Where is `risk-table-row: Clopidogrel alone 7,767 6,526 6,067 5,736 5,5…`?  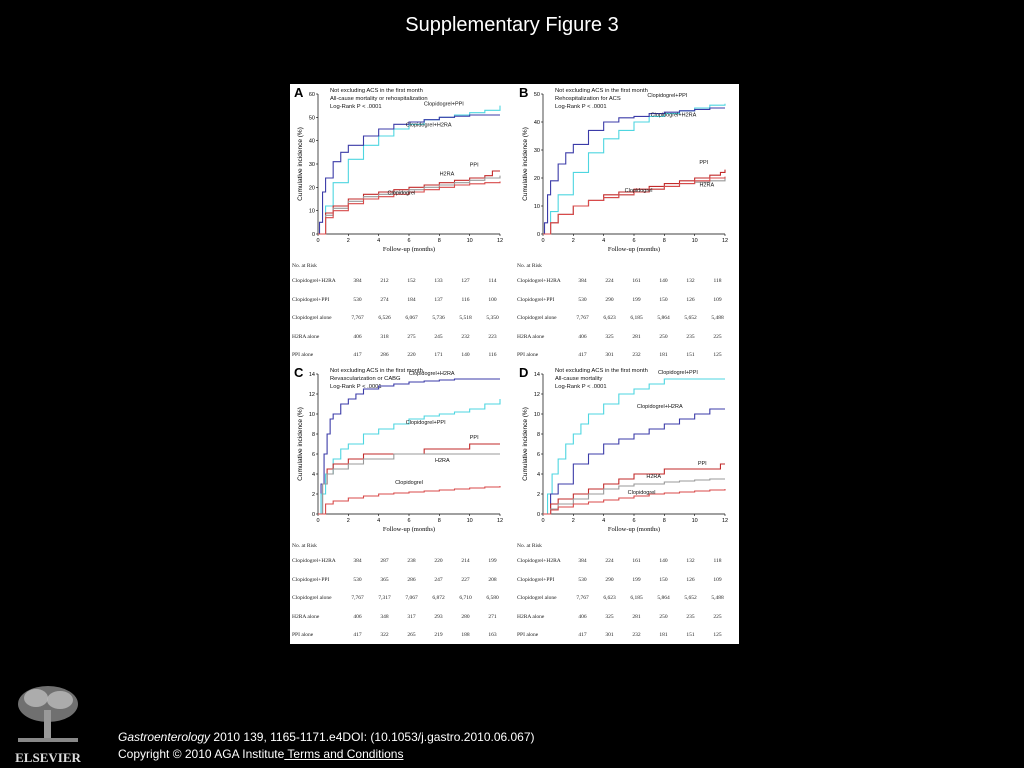
risk-table-row: Clopidogrel alone 7,767 6,526 6,067 5,736 5,5… is located at coordinates (399, 318).